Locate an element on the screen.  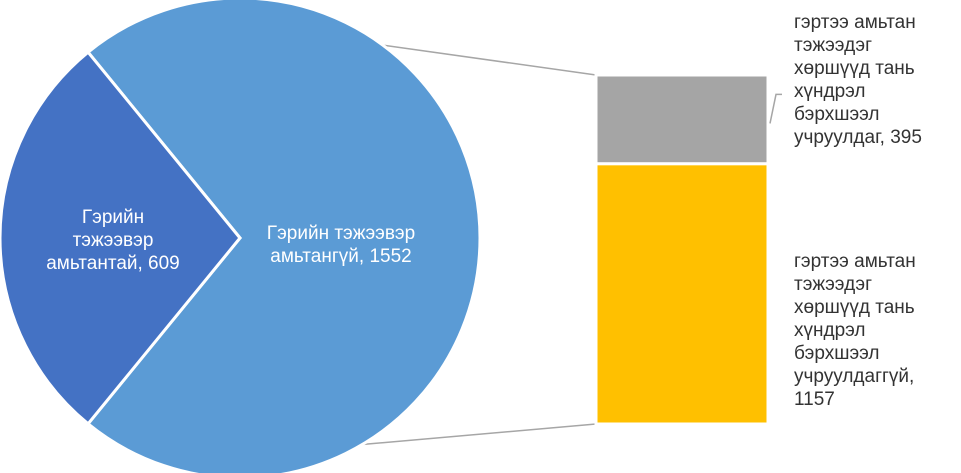
bar-segment-neighbours-no-trouble is located at coordinates (682, 294).